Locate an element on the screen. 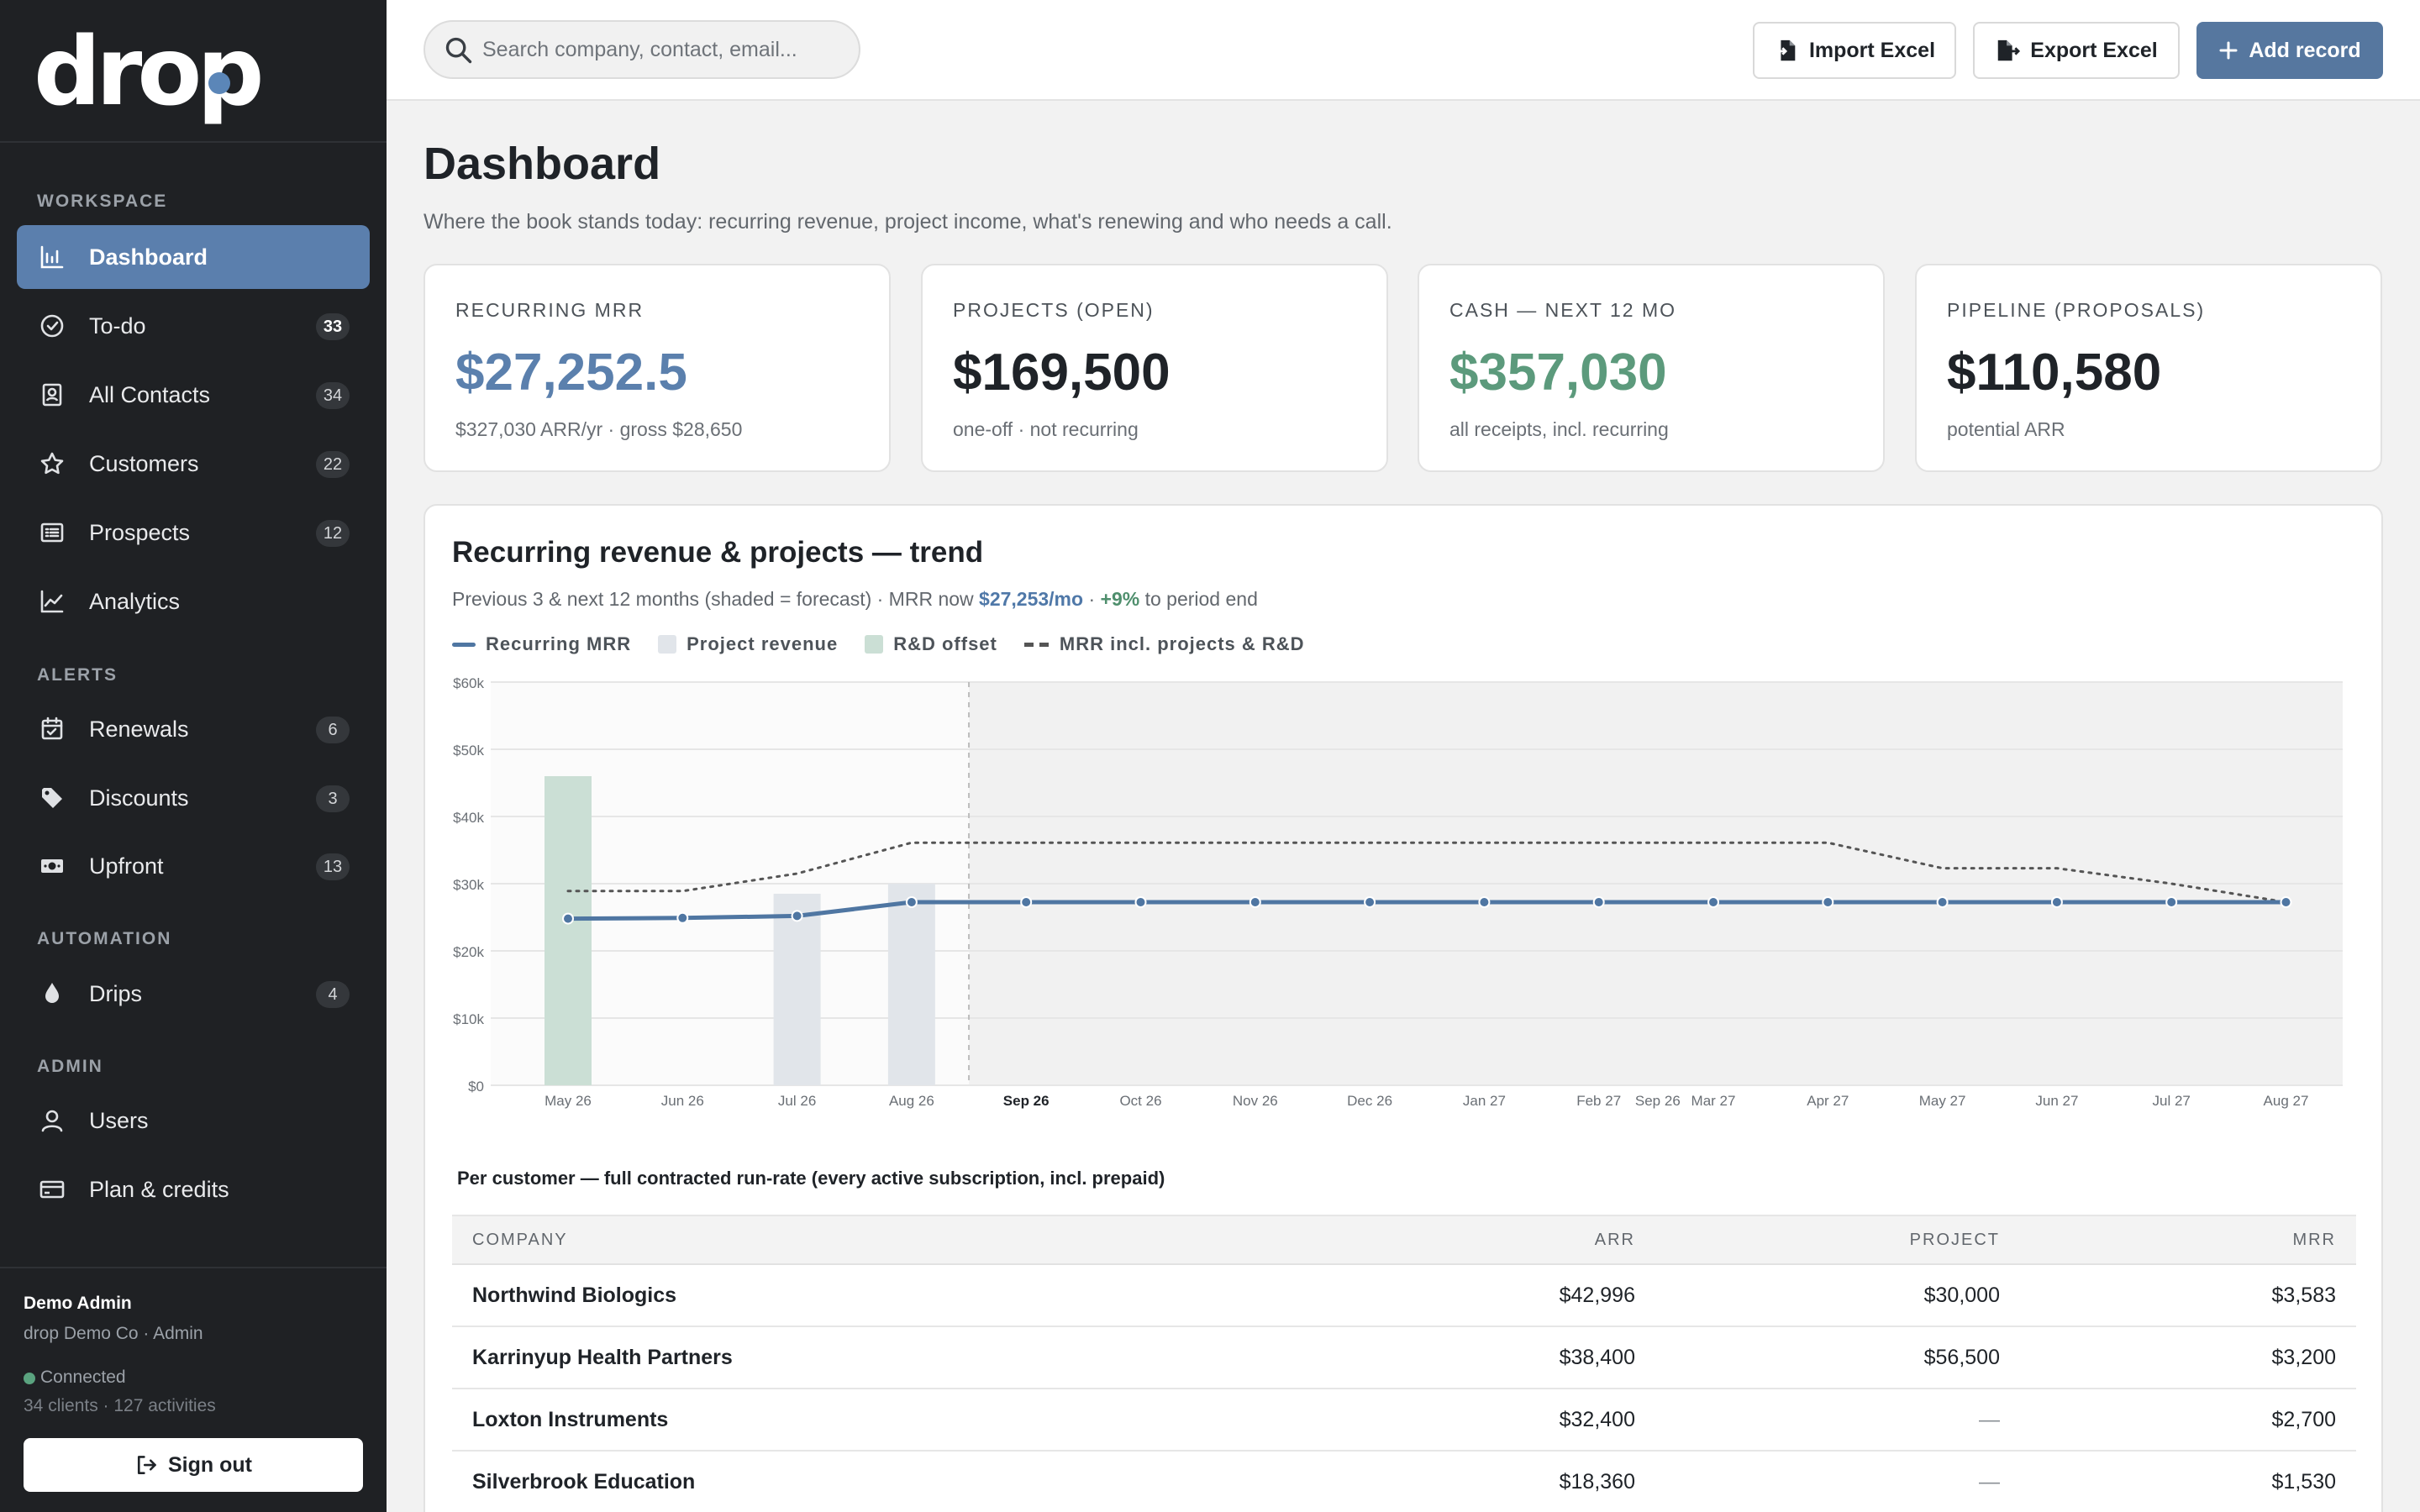  user-icon is located at coordinates (52, 1121).